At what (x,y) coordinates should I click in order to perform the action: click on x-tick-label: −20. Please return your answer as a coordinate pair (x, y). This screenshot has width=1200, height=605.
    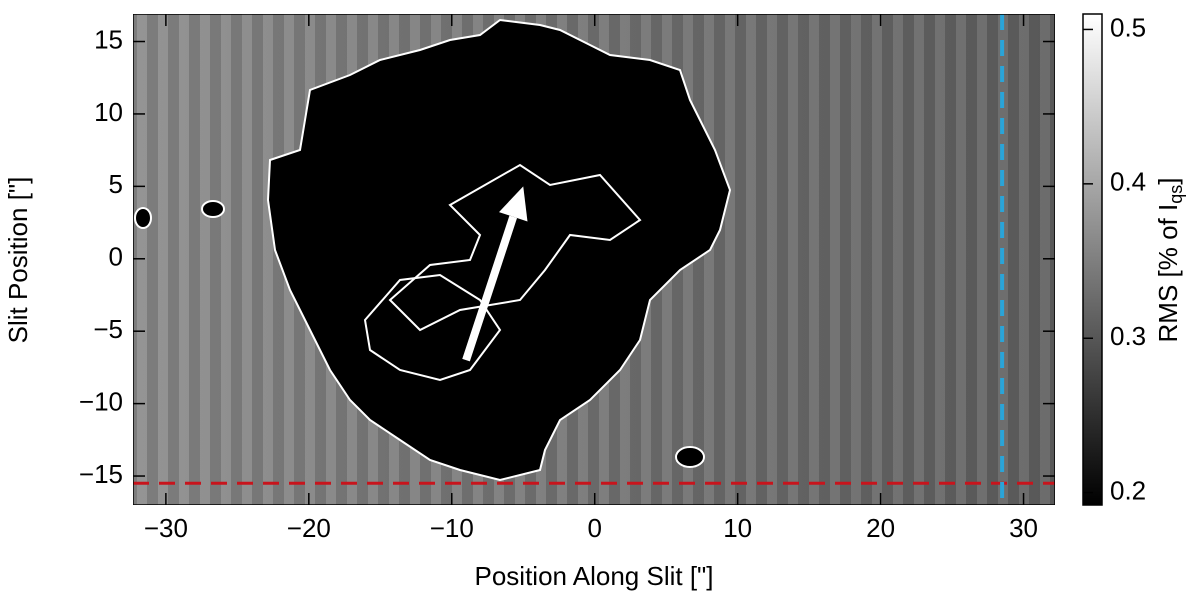
    Looking at the image, I should click on (309, 528).